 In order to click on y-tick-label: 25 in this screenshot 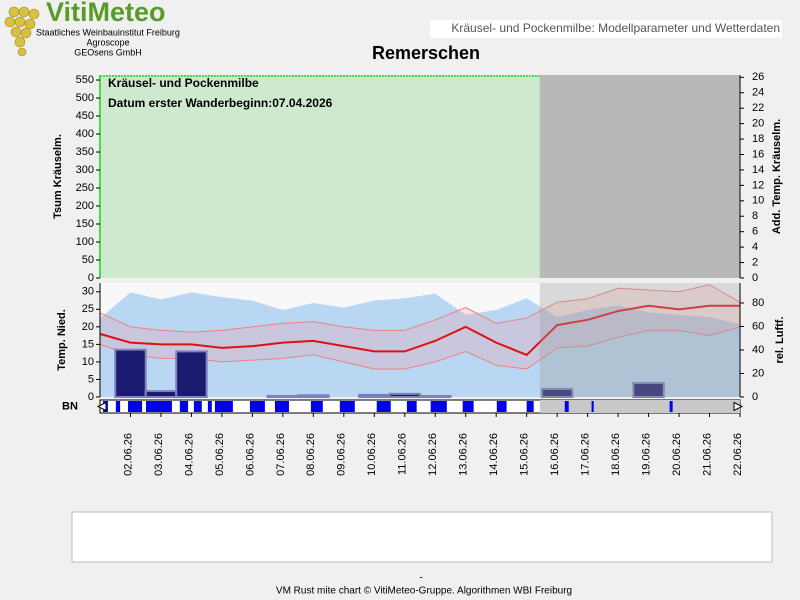, I will do `click(88, 309)`.